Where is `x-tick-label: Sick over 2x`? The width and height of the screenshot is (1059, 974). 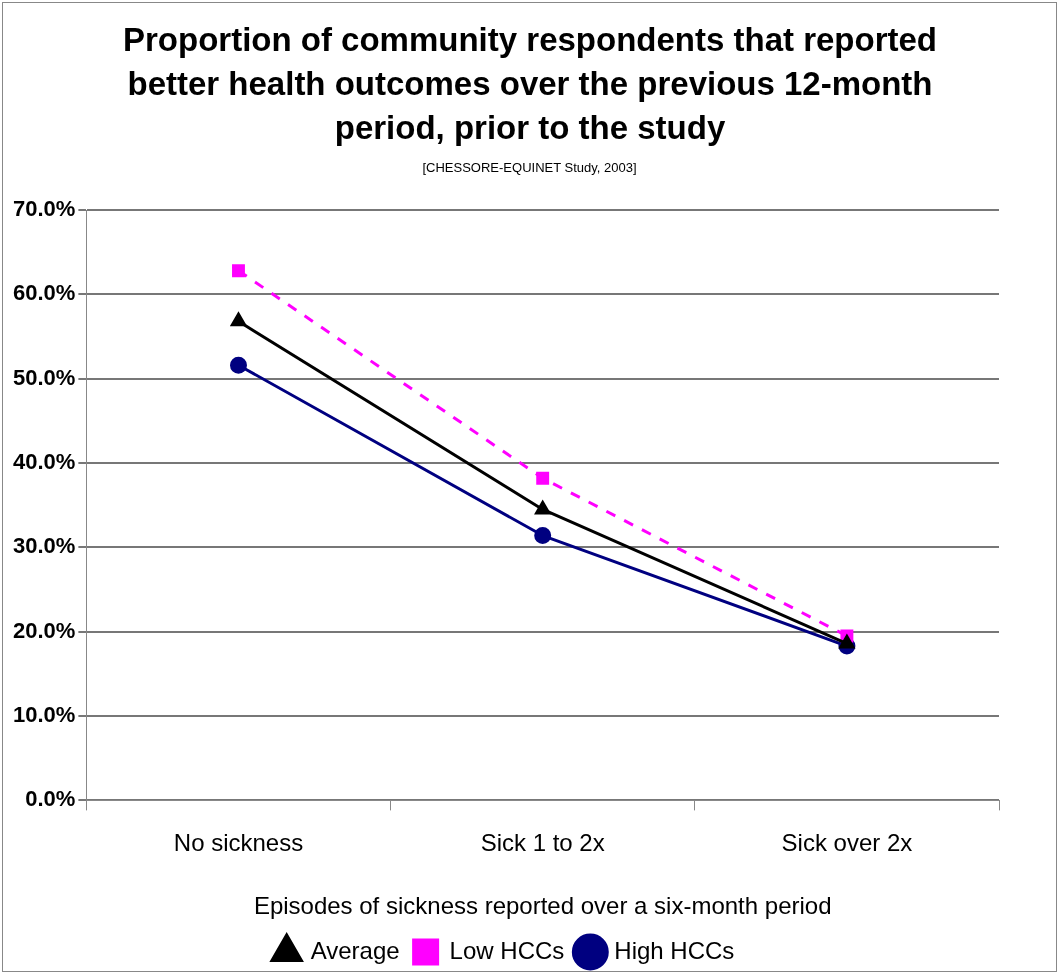
x-tick-label: Sick over 2x is located at coordinates (847, 843).